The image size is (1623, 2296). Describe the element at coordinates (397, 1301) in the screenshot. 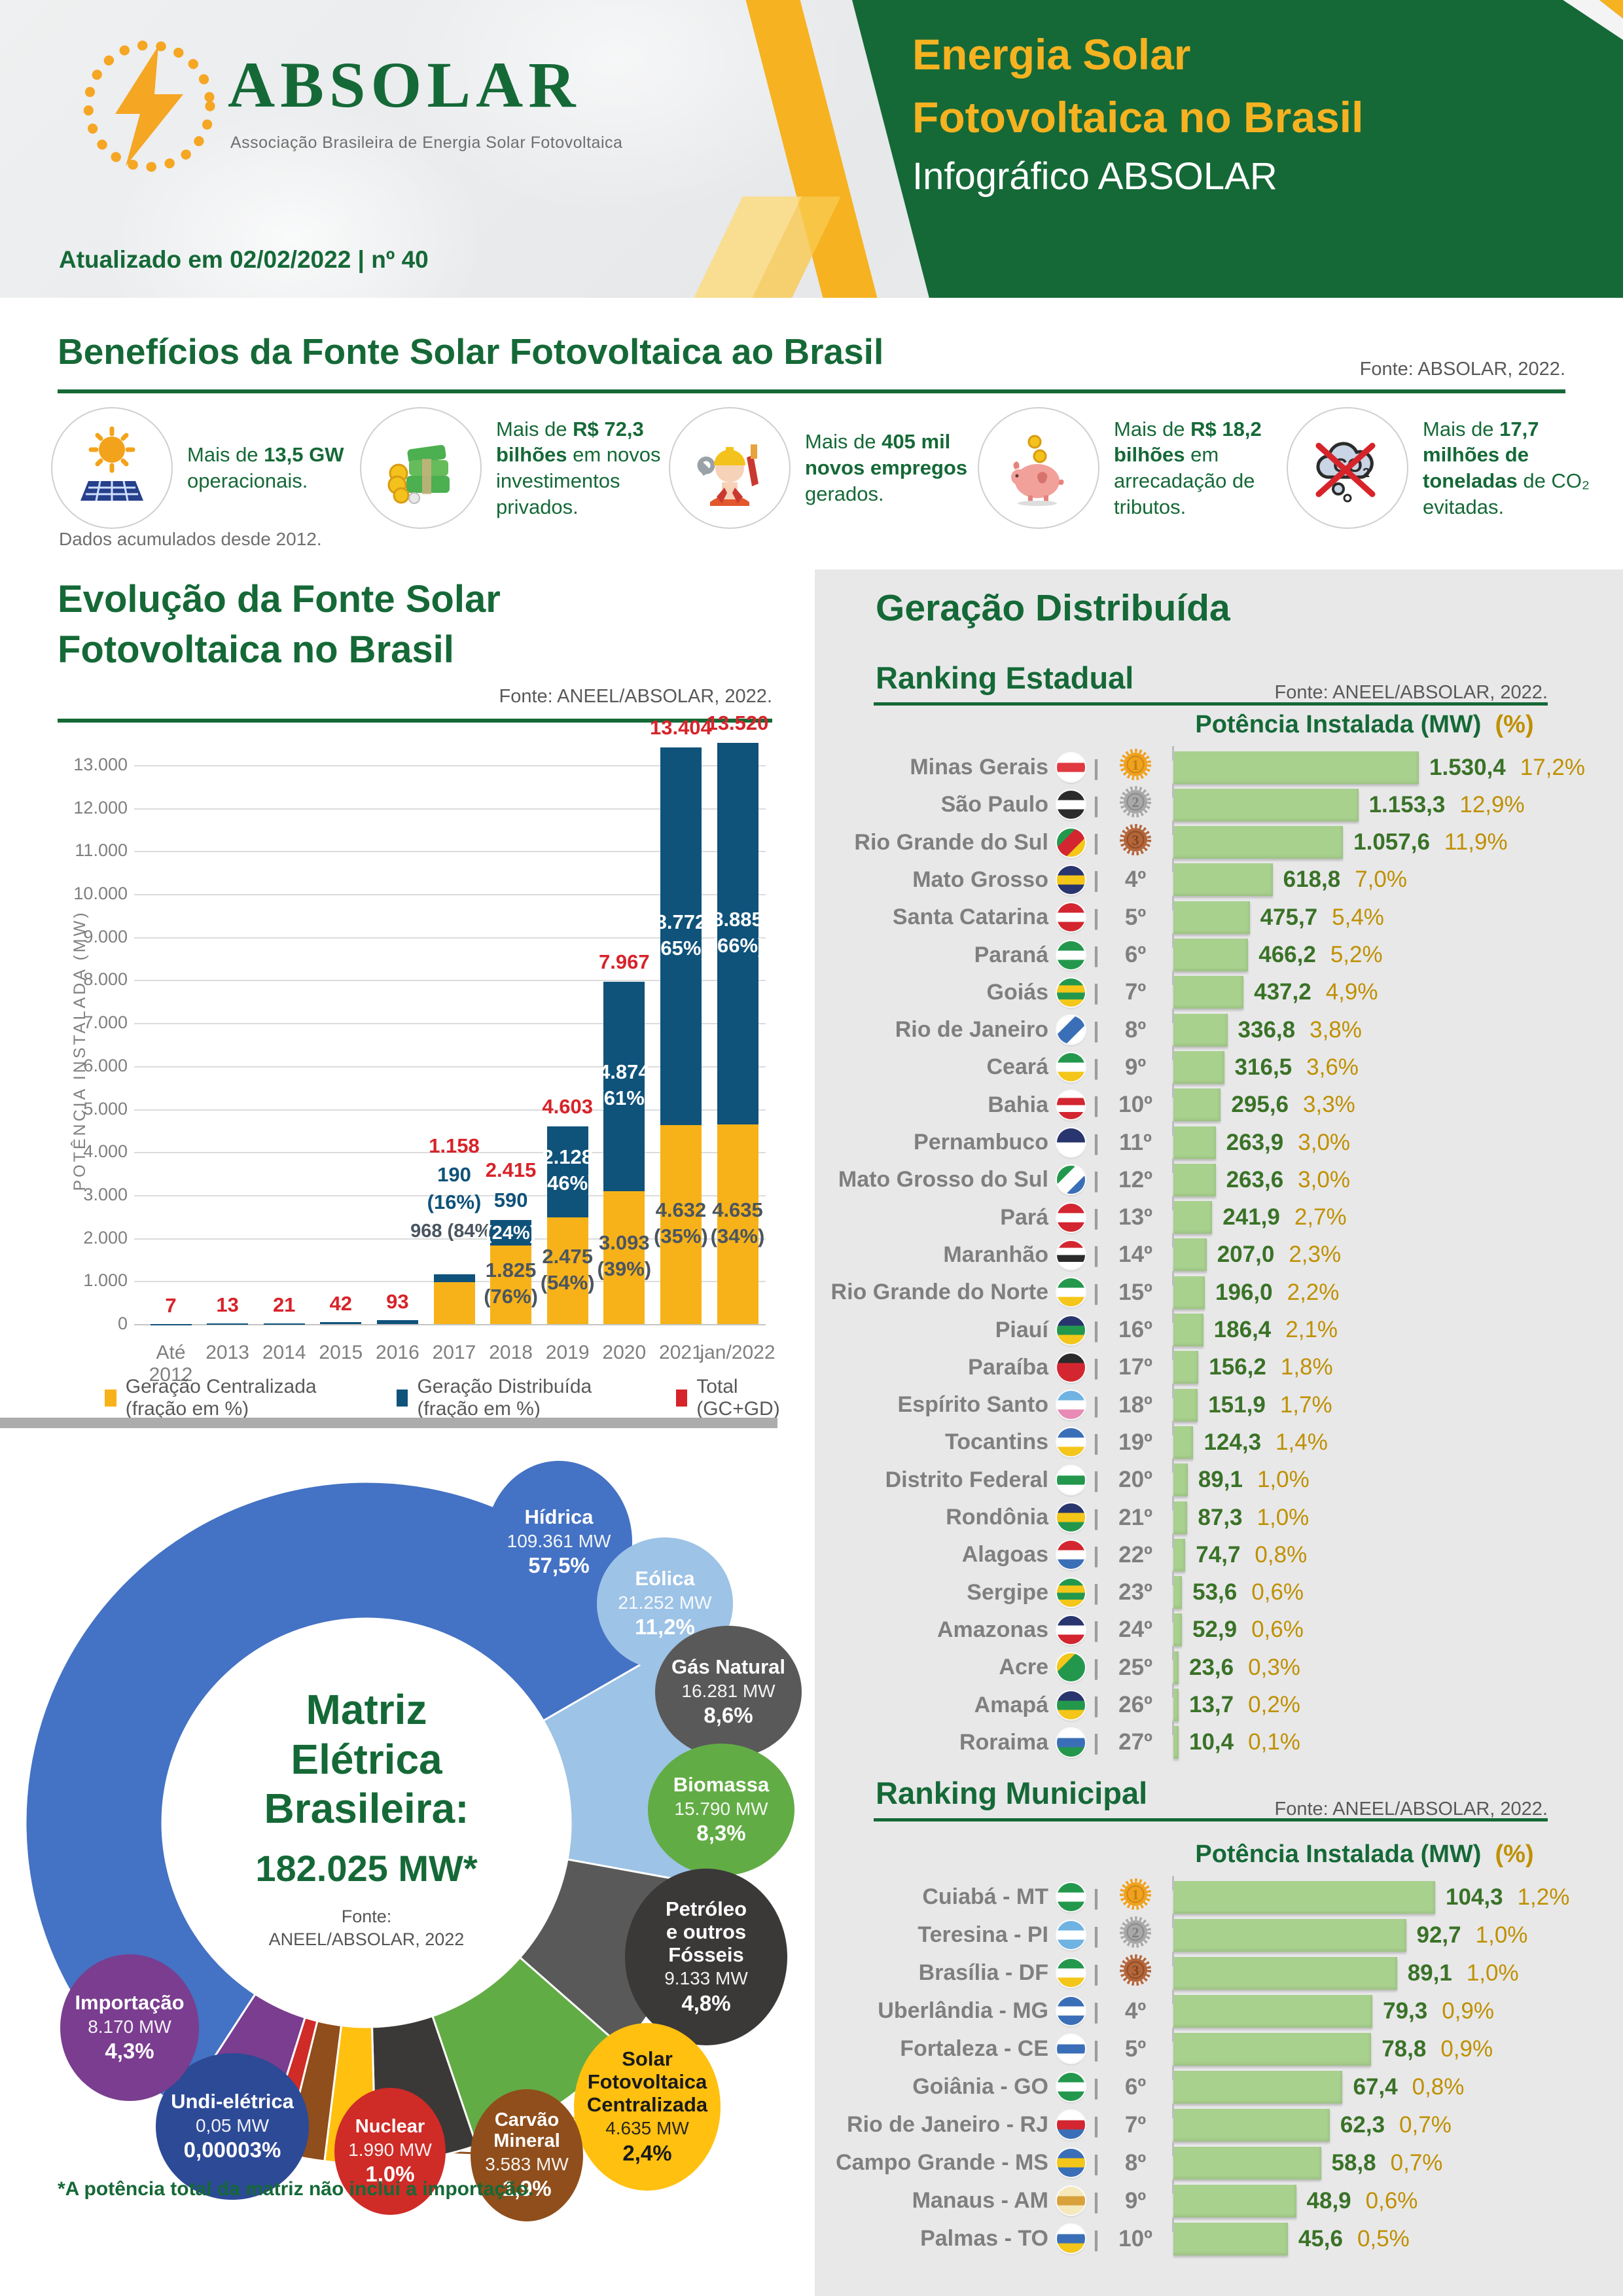

I see `bar-label: 93` at that location.